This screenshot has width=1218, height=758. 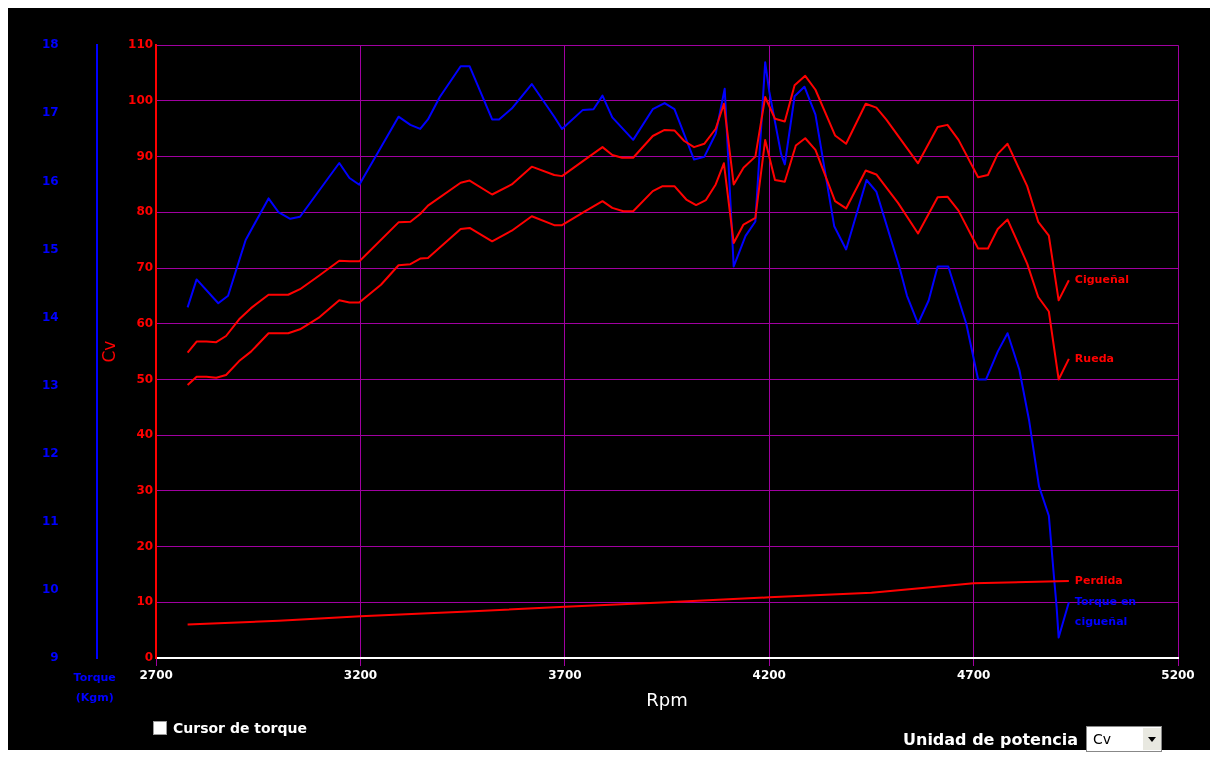 What do you see at coordinates (149, 657) in the screenshot?
I see `y-tick-label: 0` at bounding box center [149, 657].